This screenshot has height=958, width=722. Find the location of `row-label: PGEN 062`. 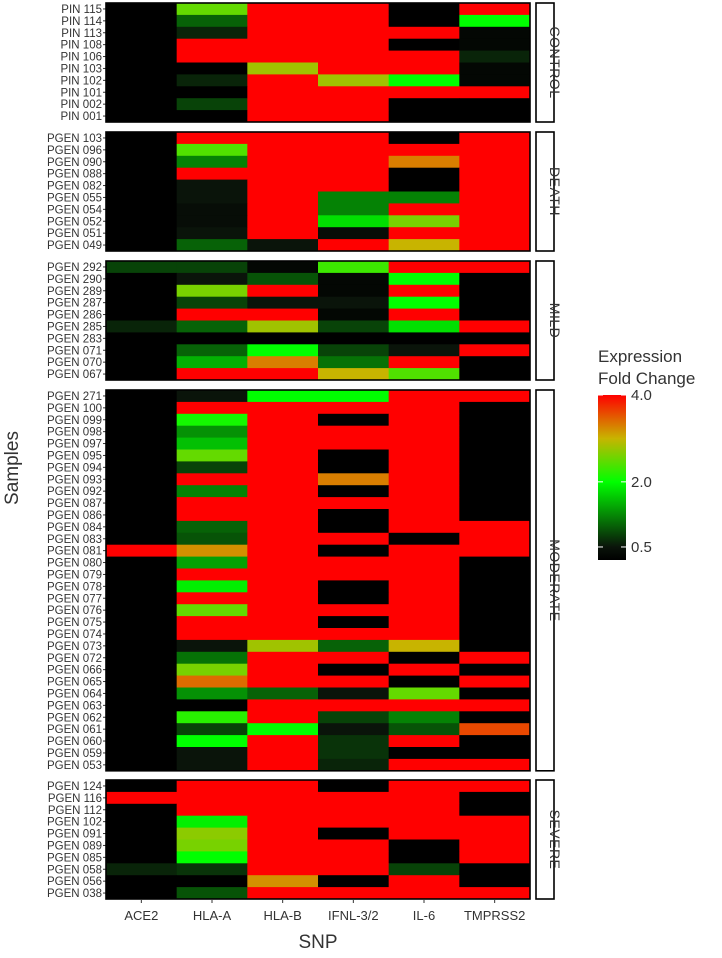

row-label: PGEN 062 is located at coordinates (74, 718).